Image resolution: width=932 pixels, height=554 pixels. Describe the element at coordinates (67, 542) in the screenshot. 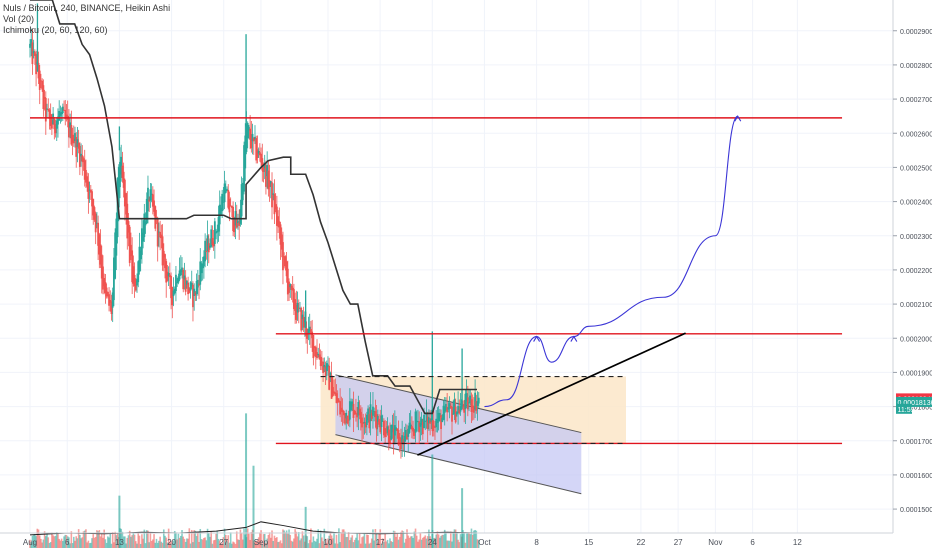

I see `time-tick-label-1: 6` at that location.